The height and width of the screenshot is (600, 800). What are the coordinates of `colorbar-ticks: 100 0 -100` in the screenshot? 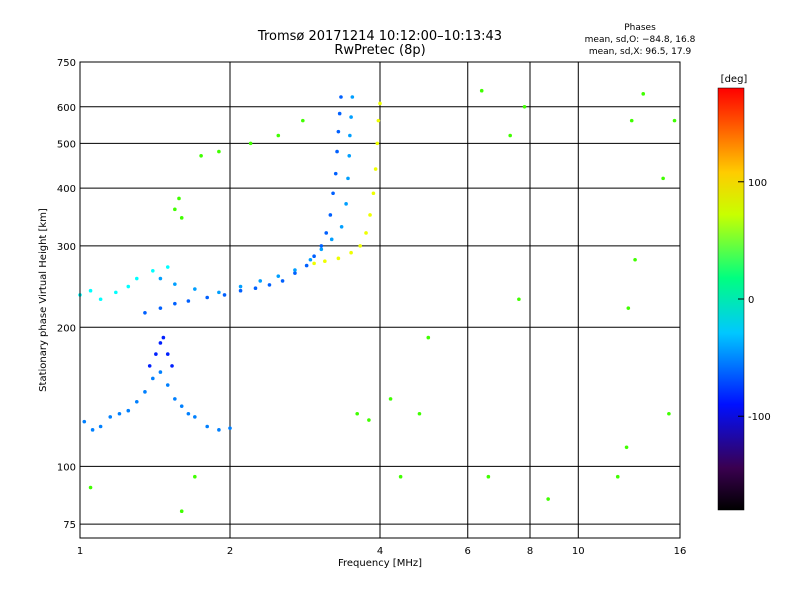 It's located at (754, 300).